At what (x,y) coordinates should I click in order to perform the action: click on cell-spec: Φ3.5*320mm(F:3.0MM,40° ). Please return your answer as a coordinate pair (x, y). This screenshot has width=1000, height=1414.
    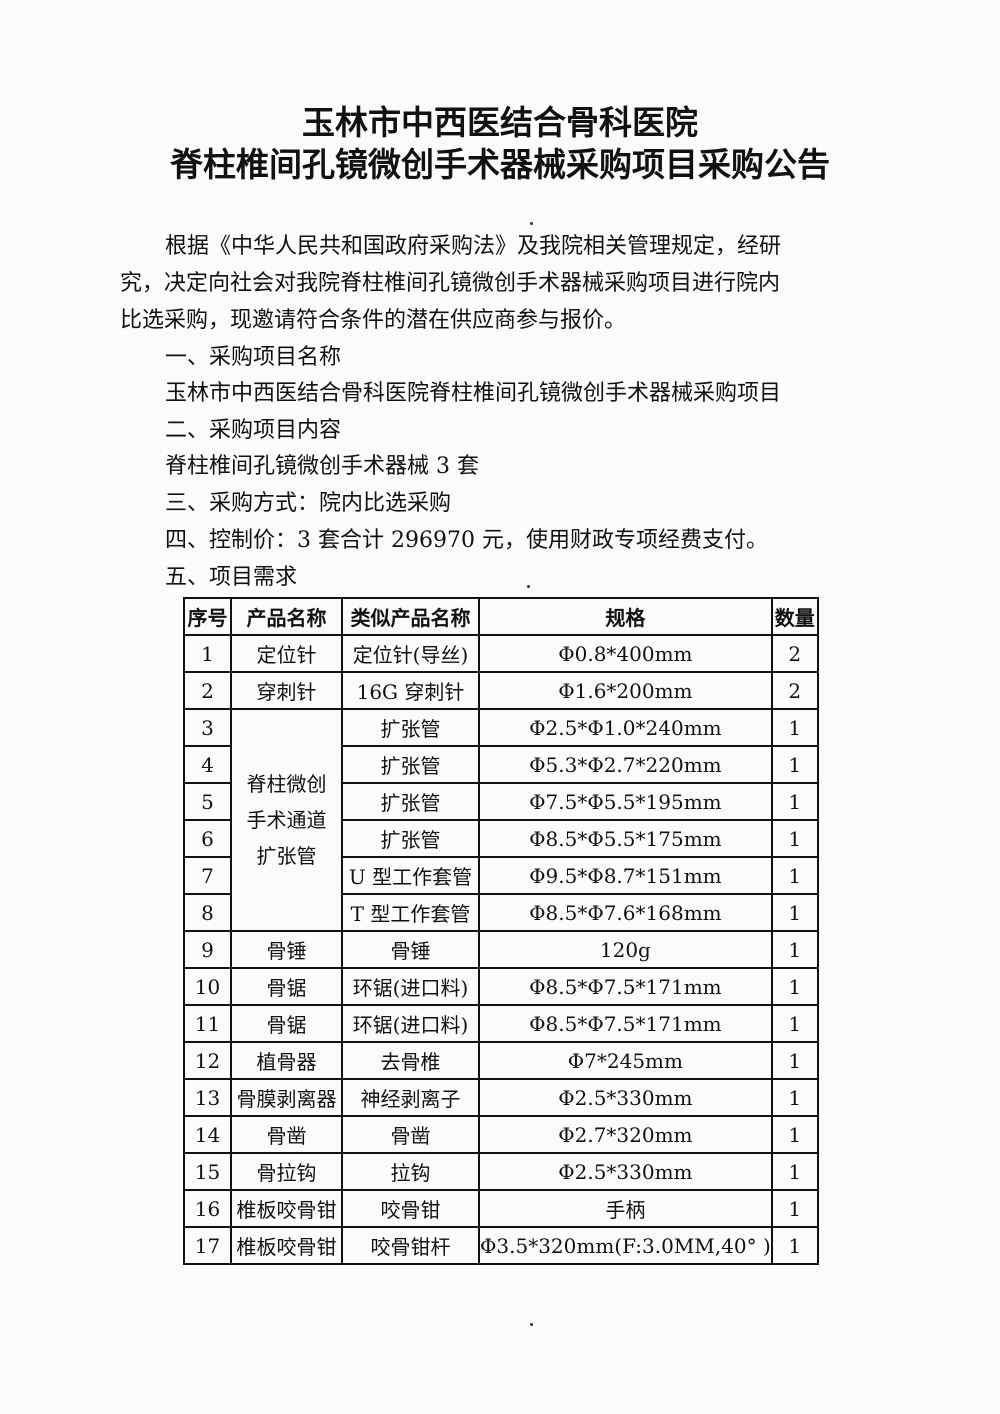
    Looking at the image, I should click on (625, 1245).